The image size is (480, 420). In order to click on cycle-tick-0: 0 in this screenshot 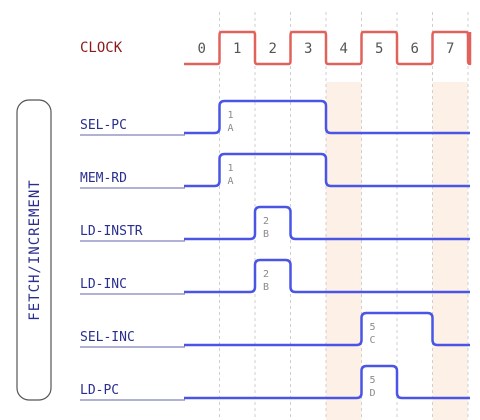, I will do `click(202, 49)`.